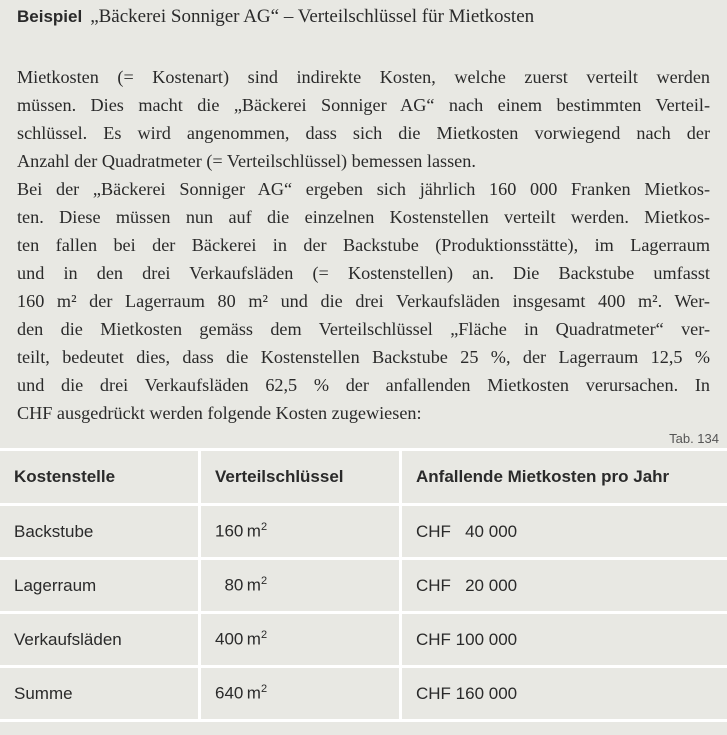  I want to click on header-annual-rent: Anfallende Mietkosten pro Jahr, so click(563, 477).